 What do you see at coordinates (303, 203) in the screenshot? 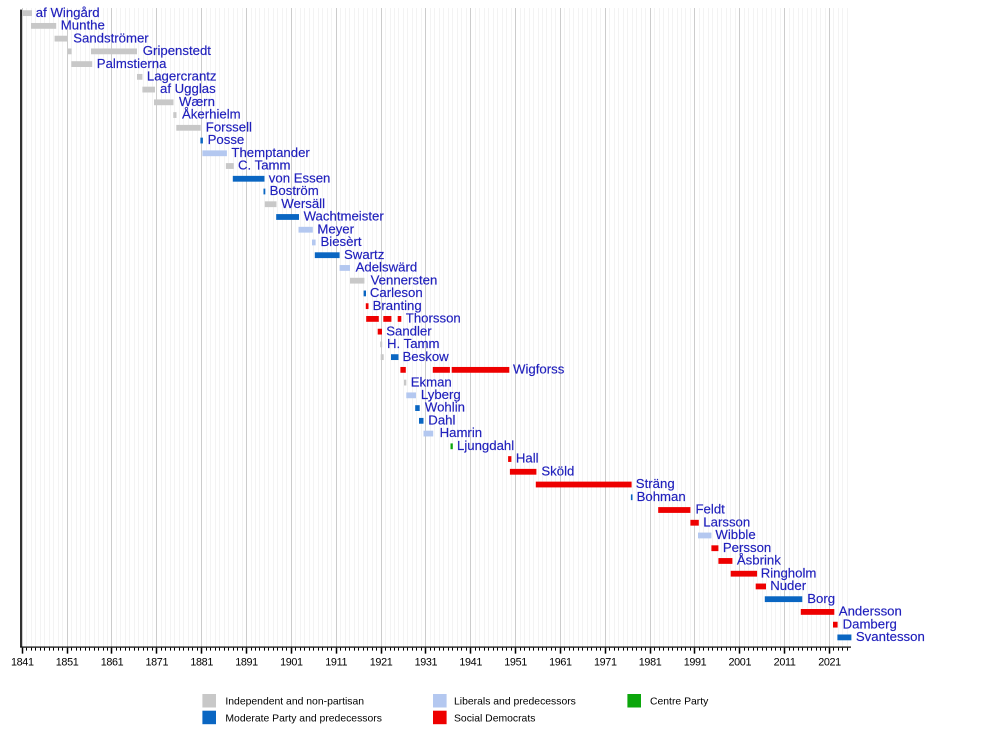
I see `svg-text: Wersäll` at bounding box center [303, 203].